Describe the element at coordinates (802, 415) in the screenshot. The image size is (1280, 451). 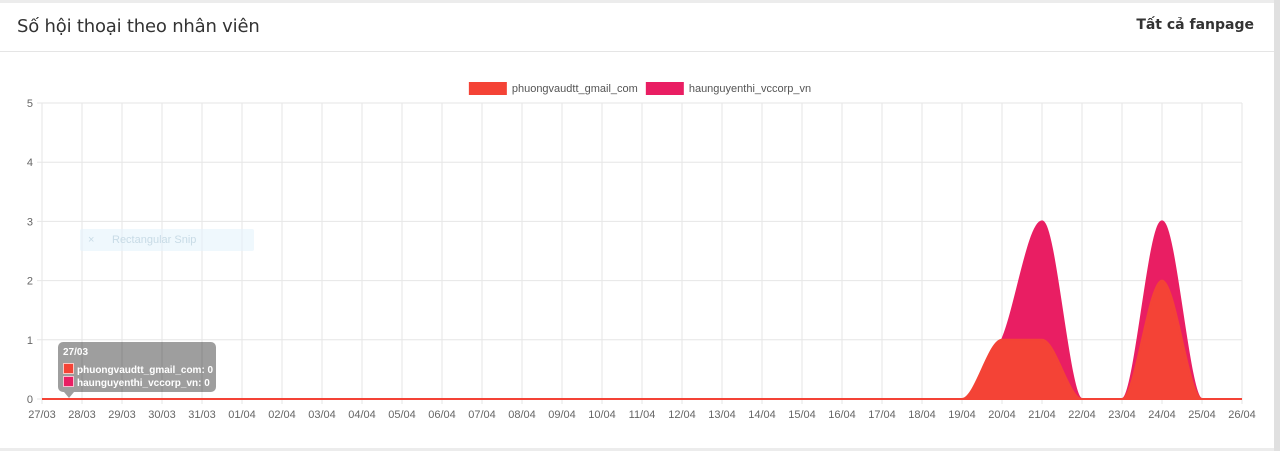
I see `x-tick-label: 15/04` at that location.